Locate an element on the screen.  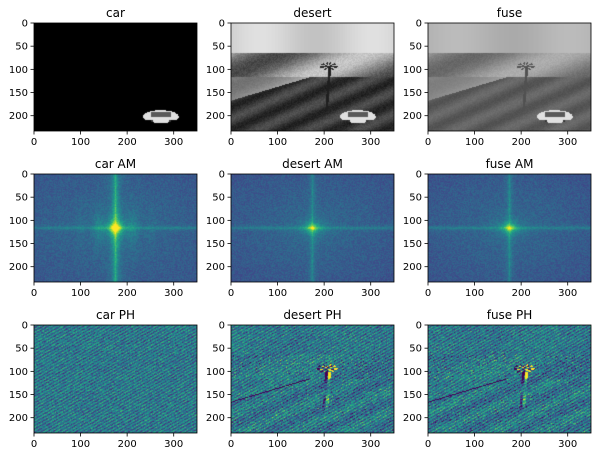
panel-desert-am: desert AM 0 100 200 300 0 50 100 150 200 is located at coordinates (300, 228).